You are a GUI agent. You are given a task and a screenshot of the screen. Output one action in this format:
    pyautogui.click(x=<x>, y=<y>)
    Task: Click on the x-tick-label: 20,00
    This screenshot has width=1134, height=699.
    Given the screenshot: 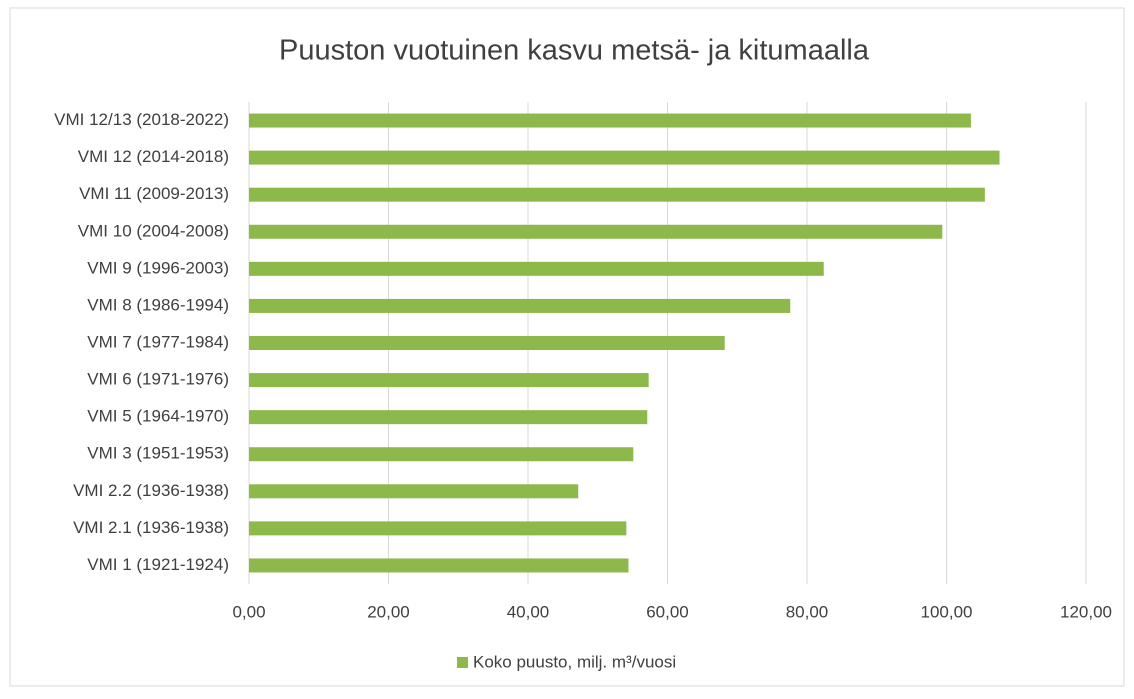 What is the action you would take?
    pyautogui.click(x=388, y=611)
    